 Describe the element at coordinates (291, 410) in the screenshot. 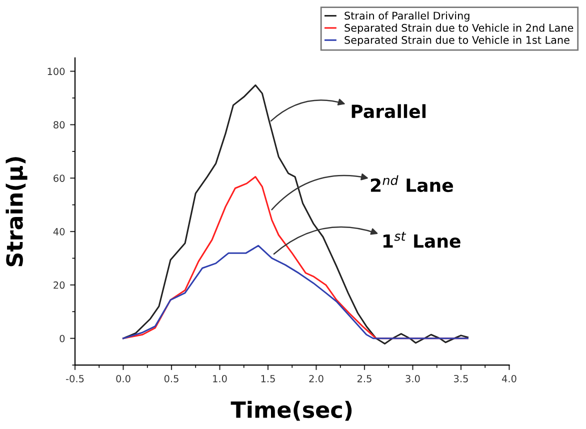

I see `x-axis-title: Time(sec)` at that location.